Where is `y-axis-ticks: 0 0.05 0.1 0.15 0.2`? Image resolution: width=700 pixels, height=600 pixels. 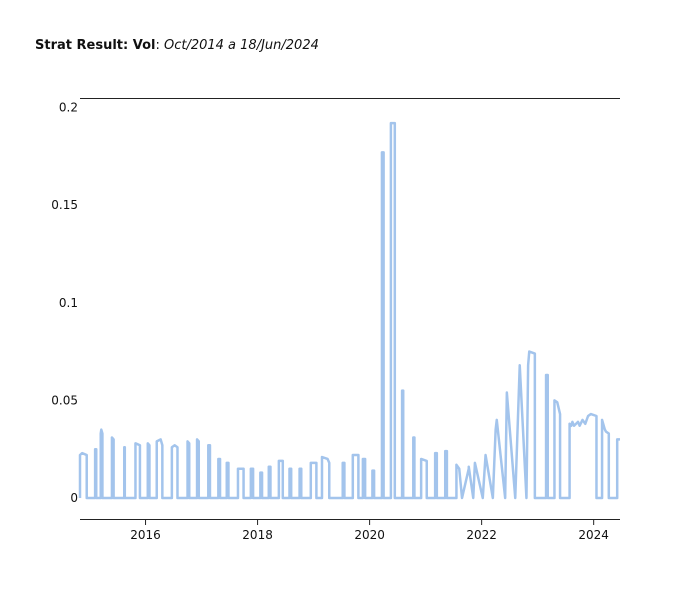
y-axis-ticks: 0 0.05 0.1 0.15 0.2 is located at coordinates (64, 303).